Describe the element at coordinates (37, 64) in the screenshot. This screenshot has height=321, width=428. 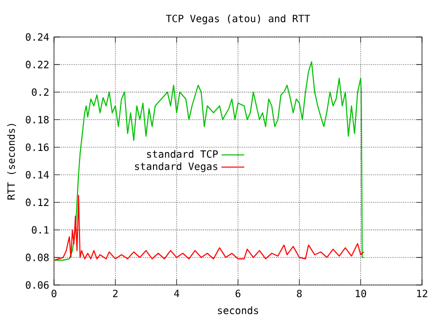
I see `y-tick-label: 0.22` at that location.